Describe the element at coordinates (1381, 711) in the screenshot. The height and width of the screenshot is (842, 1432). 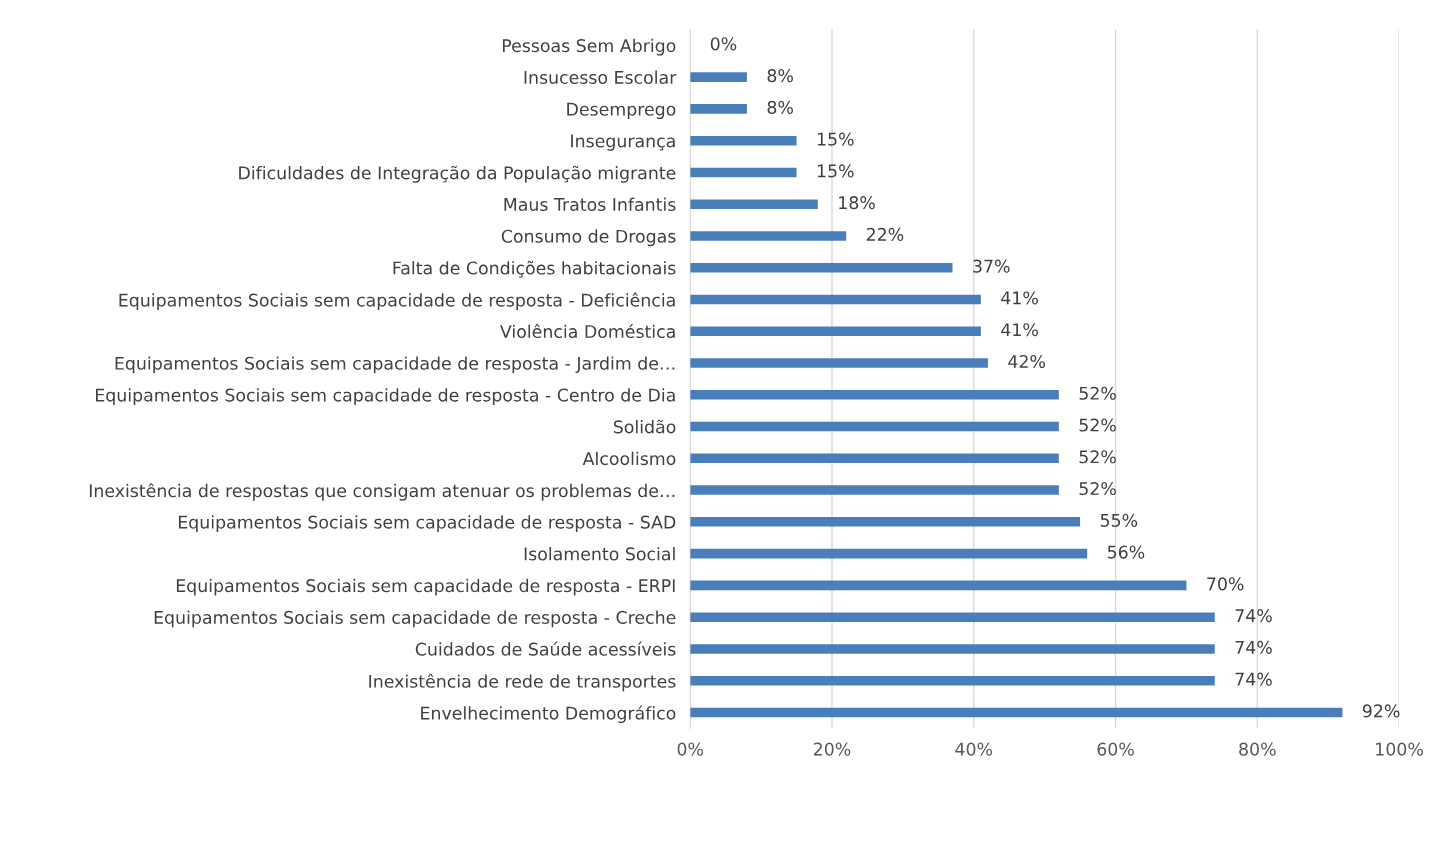
I see `data-label: 92%` at that location.